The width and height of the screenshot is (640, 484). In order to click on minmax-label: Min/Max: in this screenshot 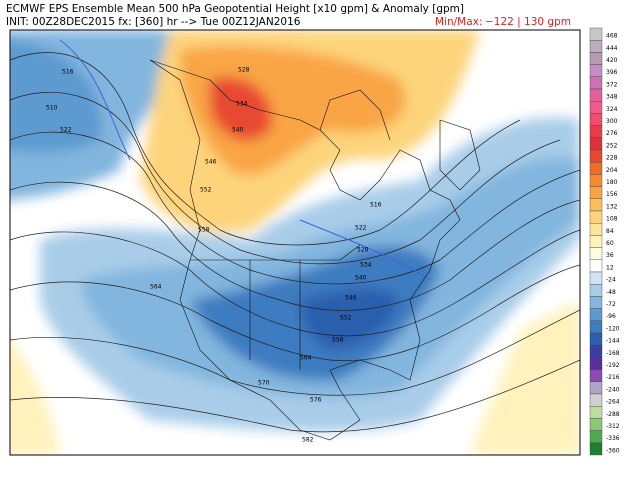, I will do `click(458, 22)`.